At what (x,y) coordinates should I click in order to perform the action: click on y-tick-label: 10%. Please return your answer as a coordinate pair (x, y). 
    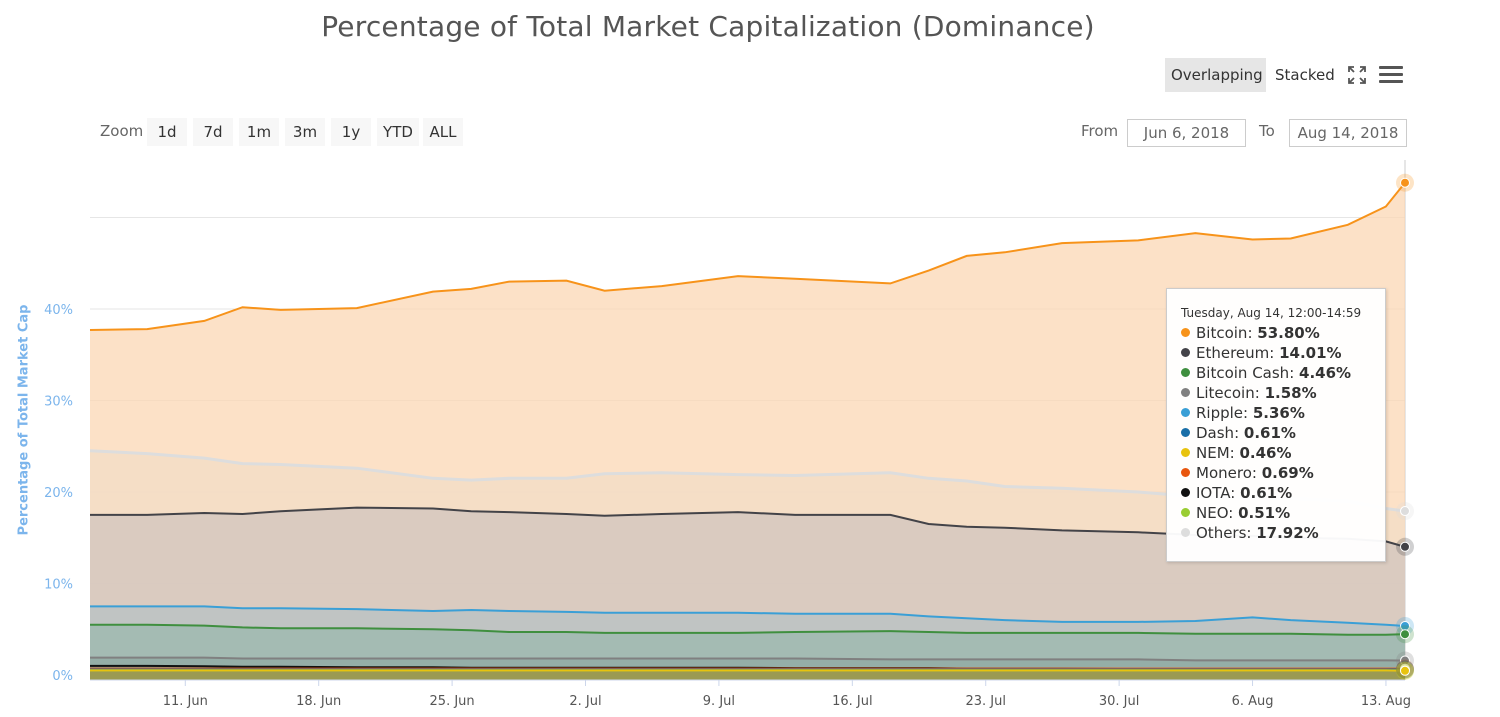
    Looking at the image, I should click on (58, 585).